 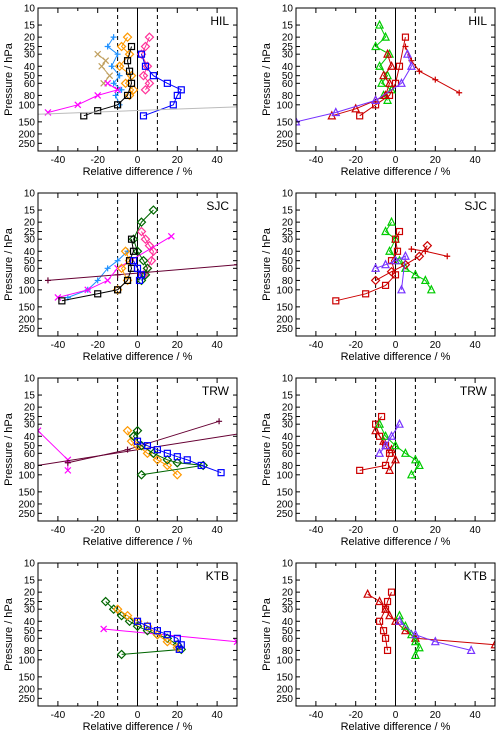 I want to click on y-axis-label: Pressure / hPa, so click(x=9, y=449).